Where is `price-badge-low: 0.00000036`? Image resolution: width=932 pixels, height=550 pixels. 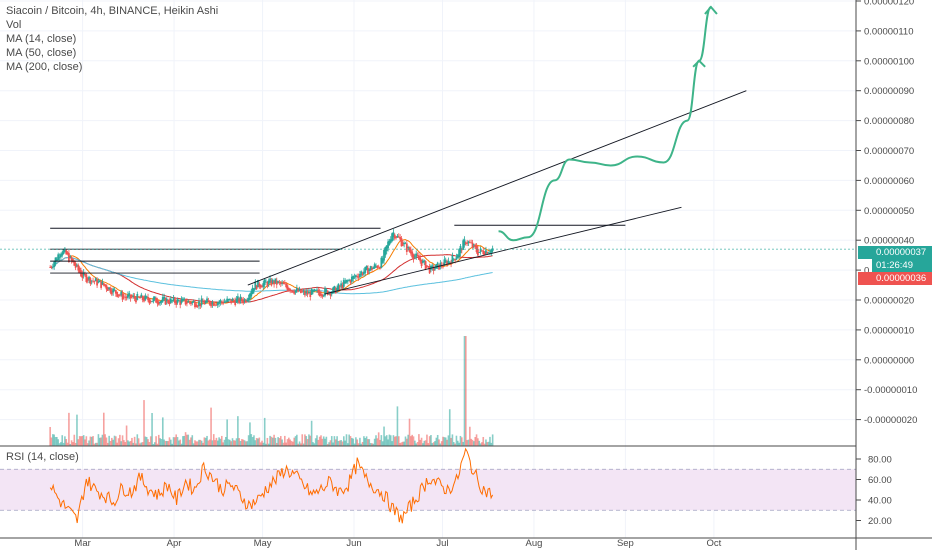 price-badge-low: 0.00000036 is located at coordinates (895, 278).